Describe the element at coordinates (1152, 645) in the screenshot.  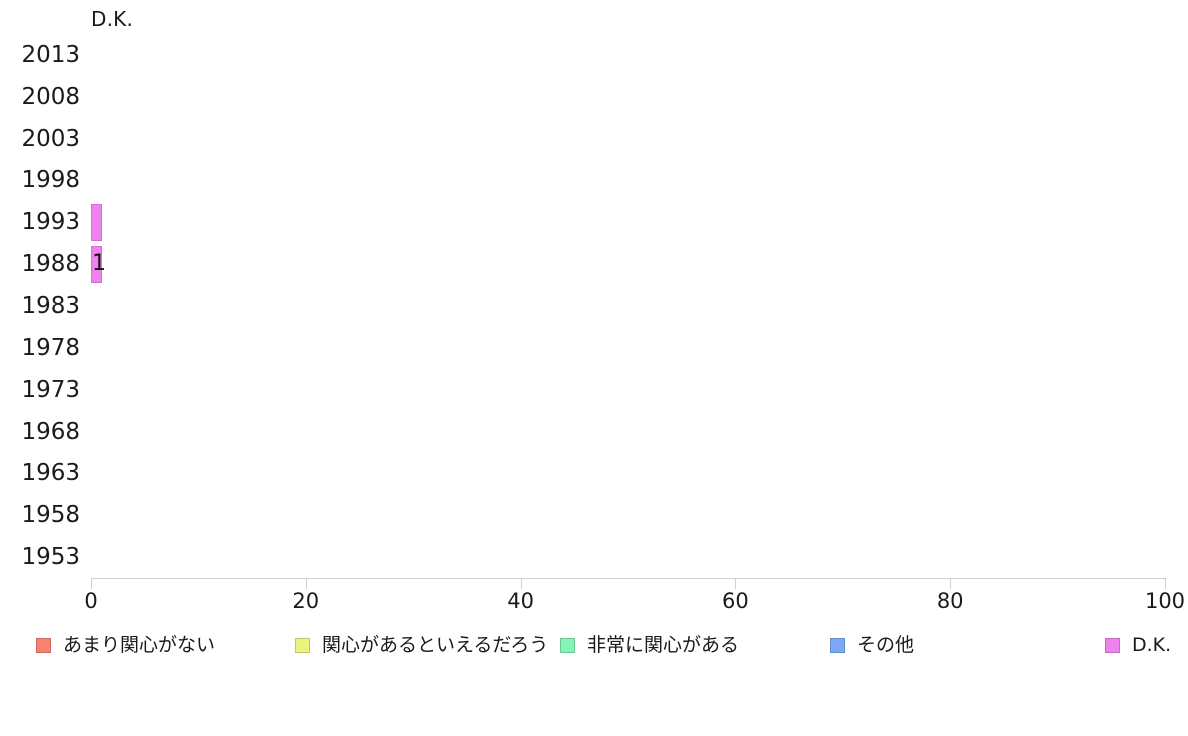
I see `legend-item-label: D.K.` at that location.